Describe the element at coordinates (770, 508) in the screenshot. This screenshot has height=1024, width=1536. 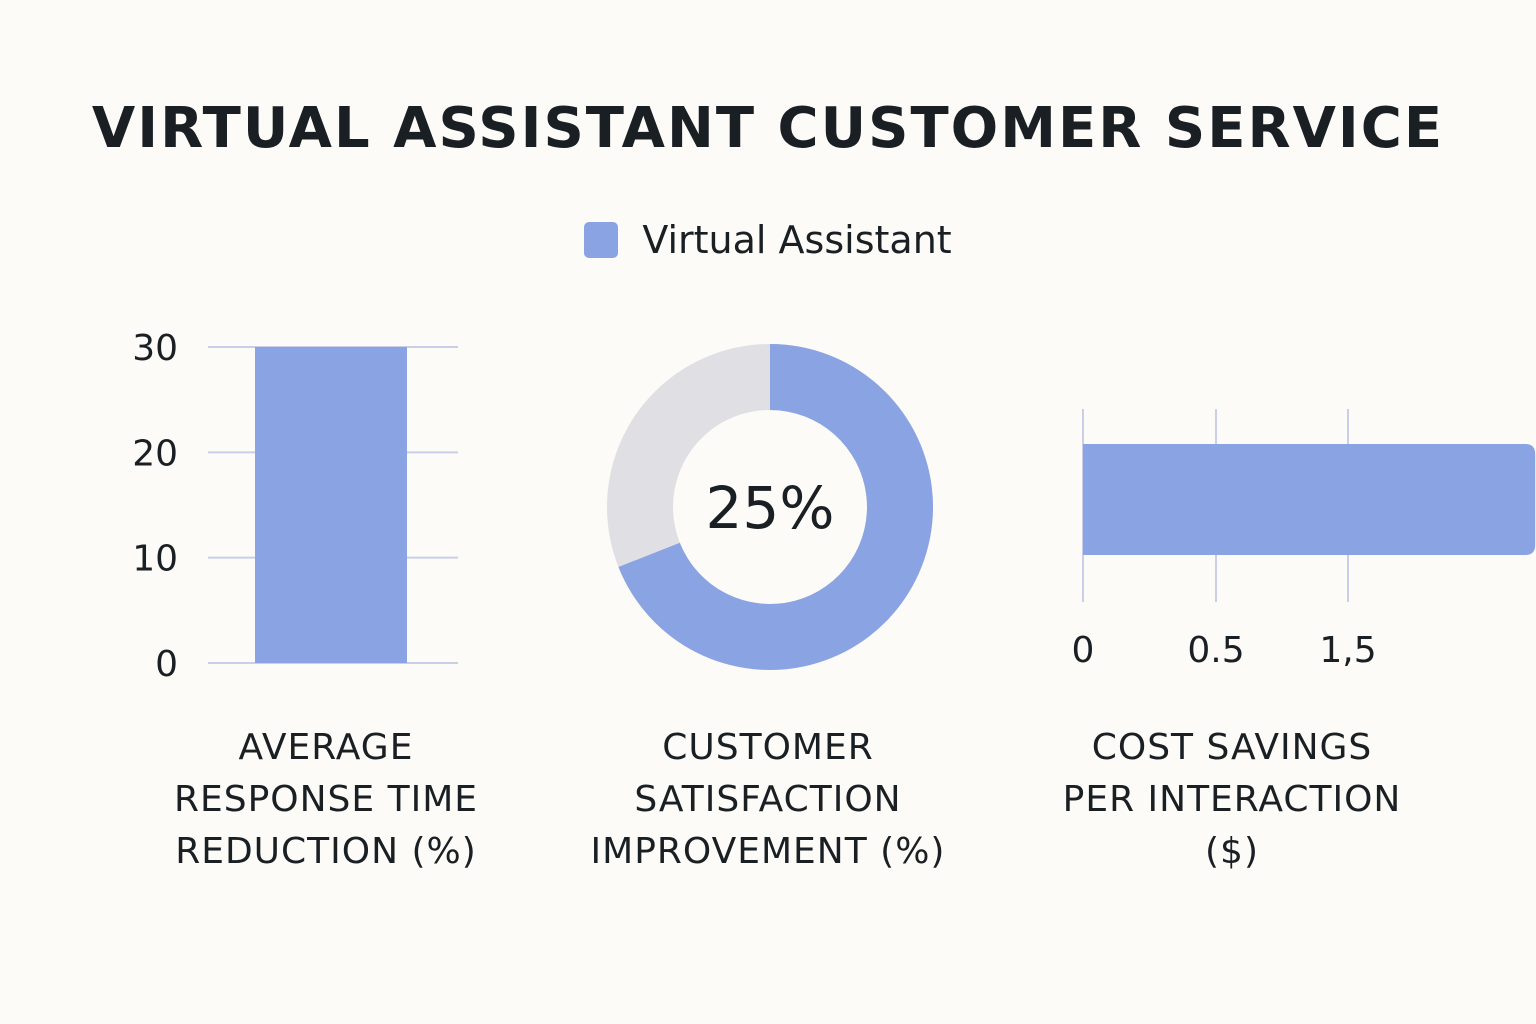
I see `donut-center-label: 25%` at that location.